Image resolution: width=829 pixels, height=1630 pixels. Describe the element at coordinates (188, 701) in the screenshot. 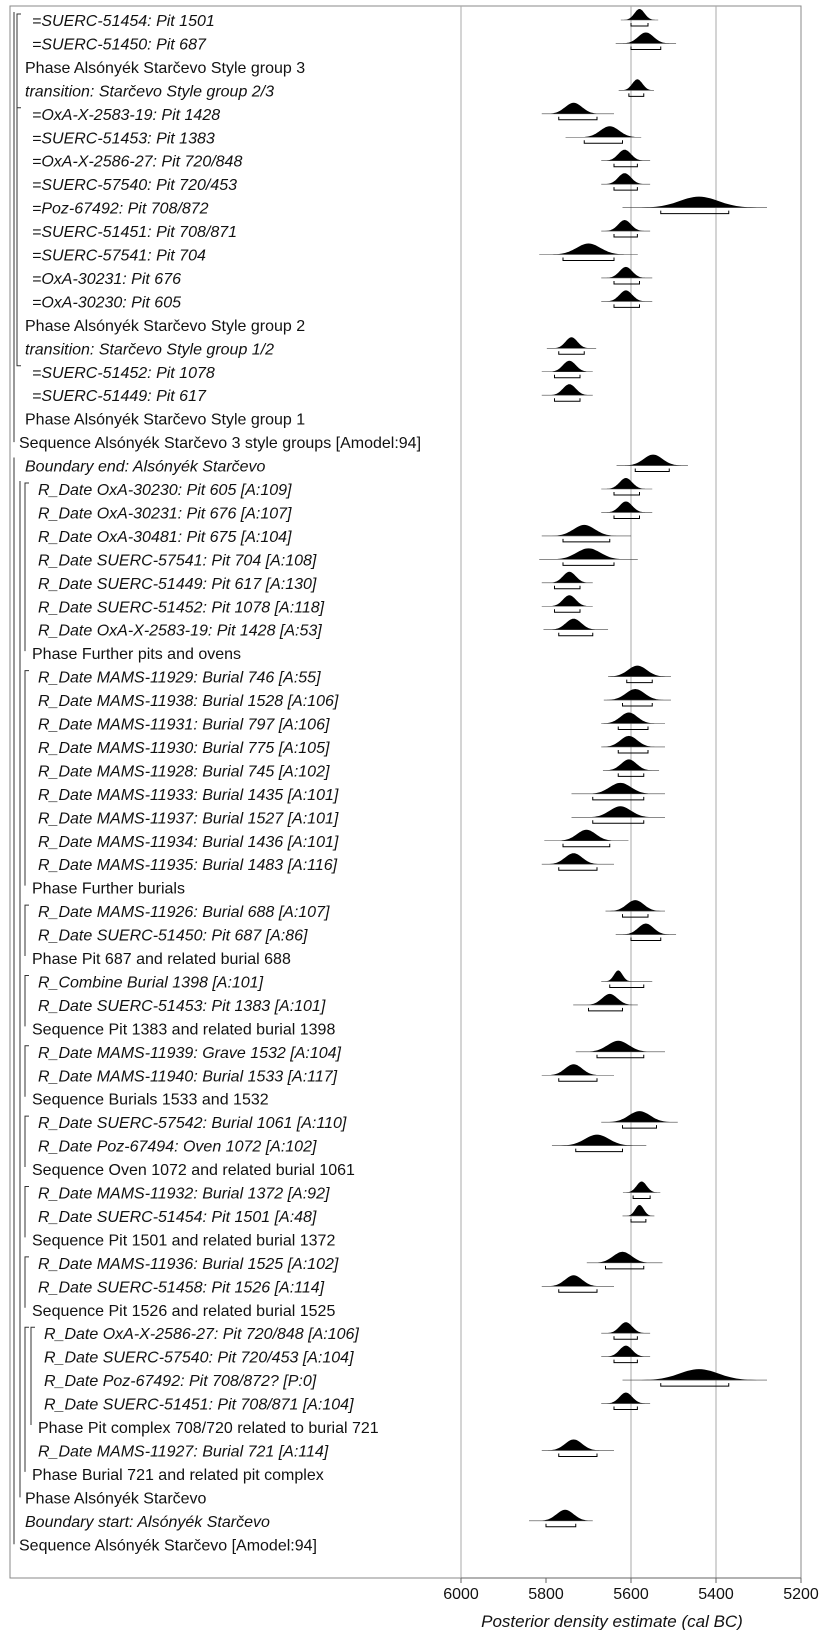

I see `row-label: R_Date MAMS-11938: Burial 1528 [A:106]` at that location.